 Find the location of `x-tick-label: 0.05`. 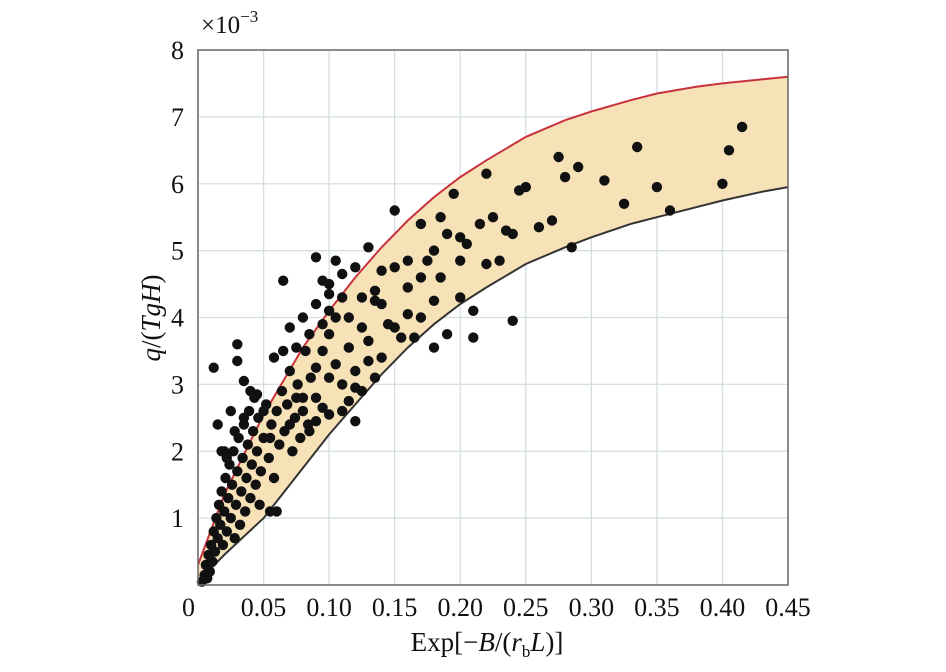

x-tick-label: 0.05 is located at coordinates (264, 607).